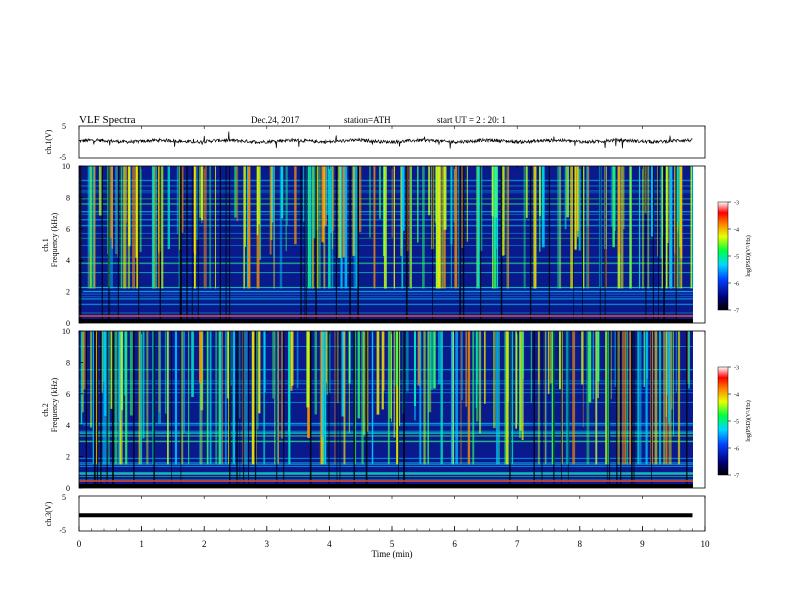  I want to click on ch2-spectrogram-channel-label: ch.2, so click(45, 410).